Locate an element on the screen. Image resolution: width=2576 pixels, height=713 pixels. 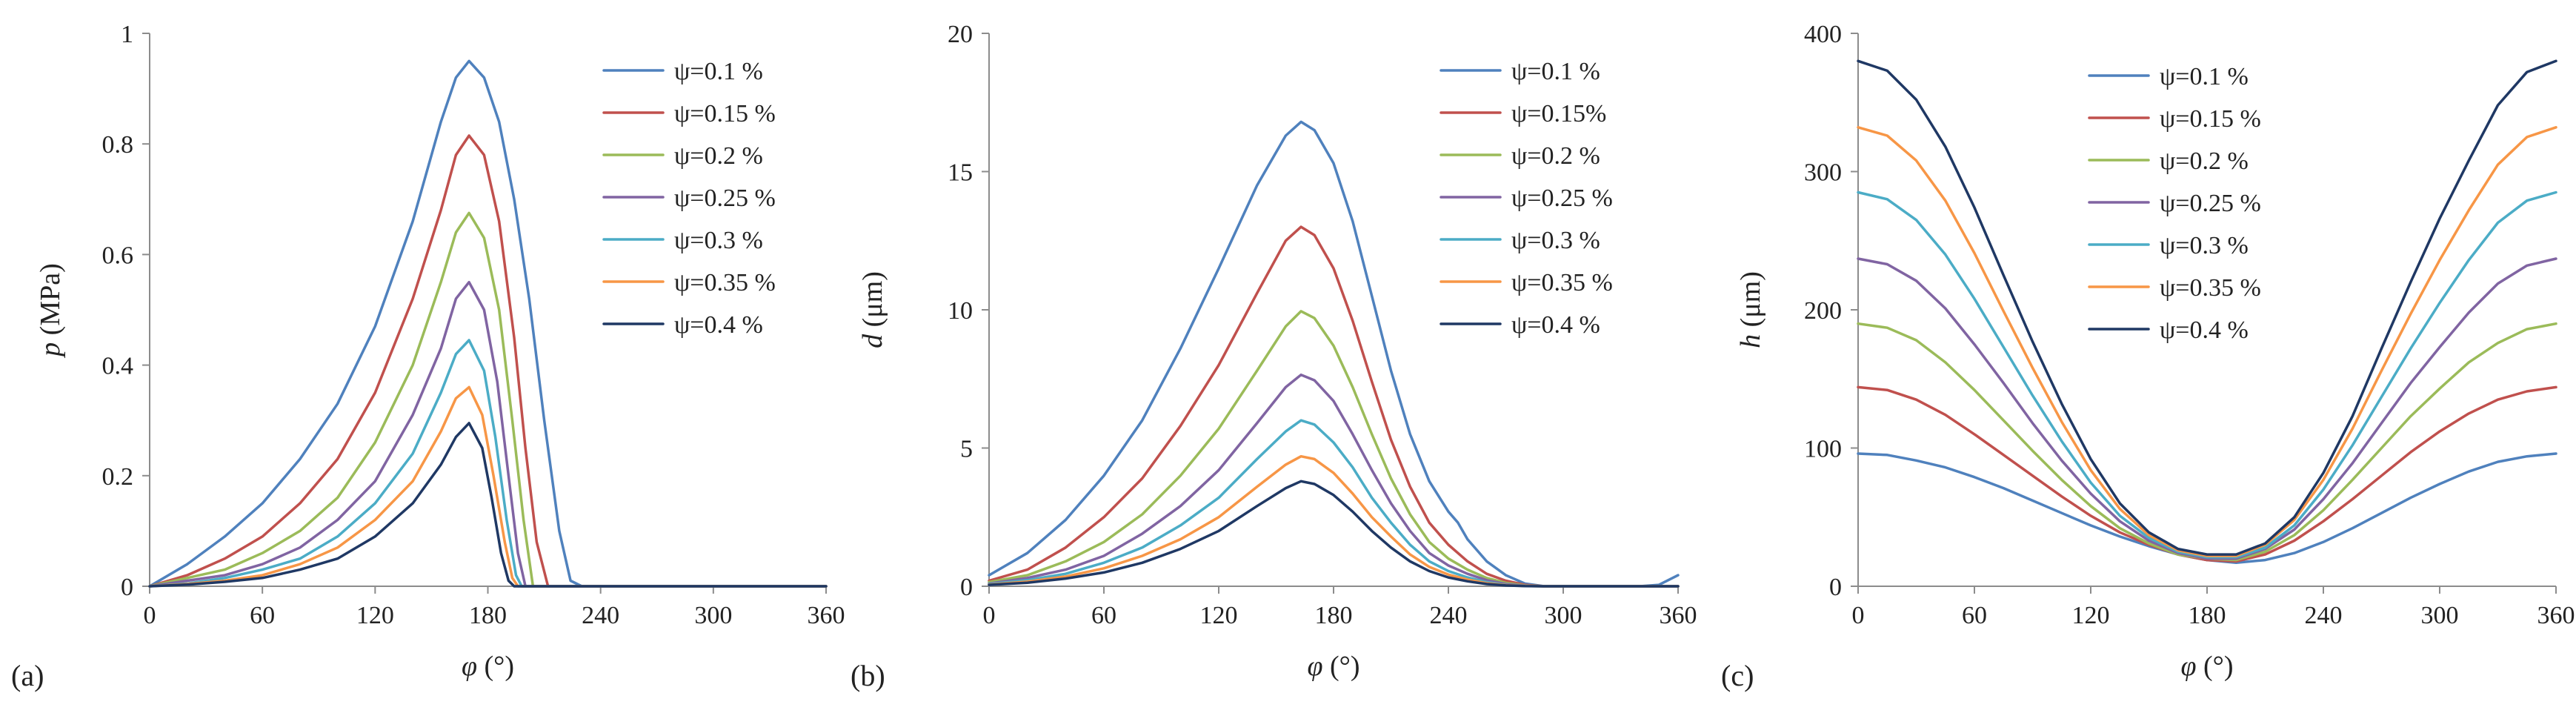
y-tick-label: 10 is located at coordinates (960, 311).